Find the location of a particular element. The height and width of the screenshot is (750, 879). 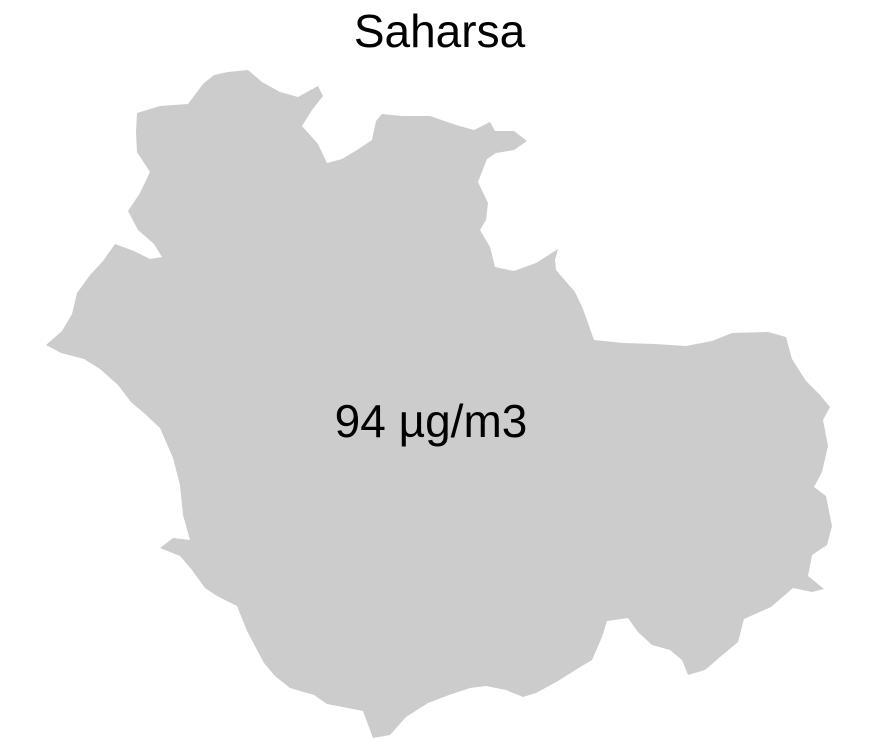

map-title: Saharsa is located at coordinates (439, 31).